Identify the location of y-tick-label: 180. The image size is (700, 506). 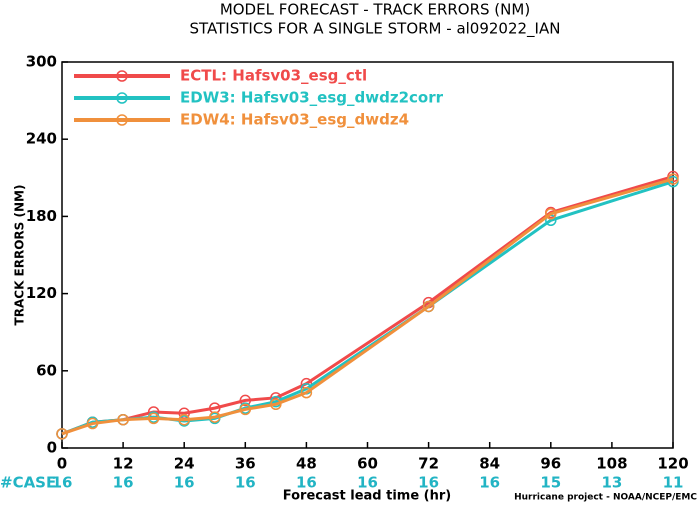
(41, 216).